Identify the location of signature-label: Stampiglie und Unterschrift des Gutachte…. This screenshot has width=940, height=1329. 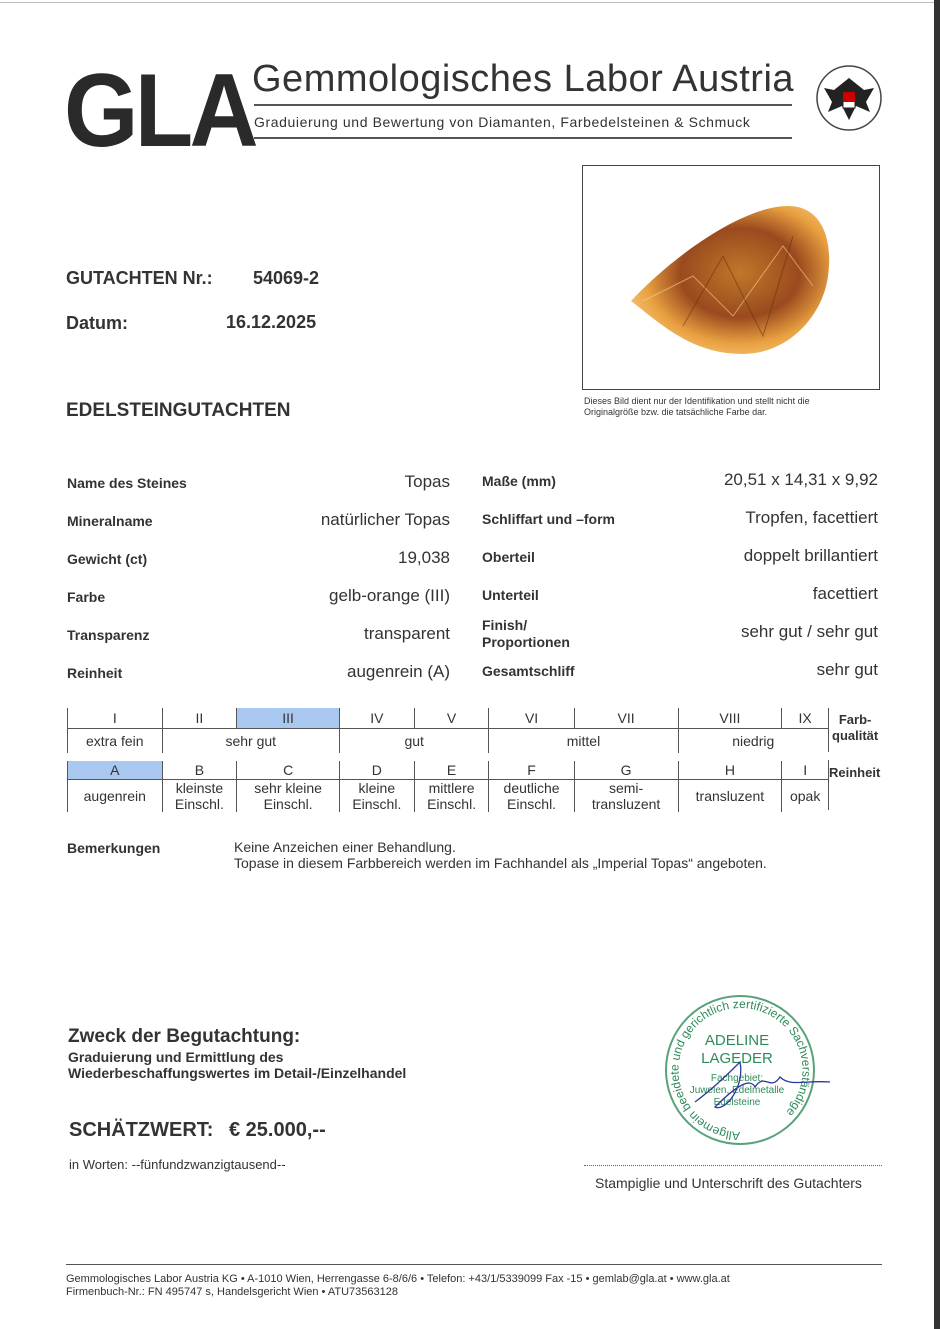
(728, 1183).